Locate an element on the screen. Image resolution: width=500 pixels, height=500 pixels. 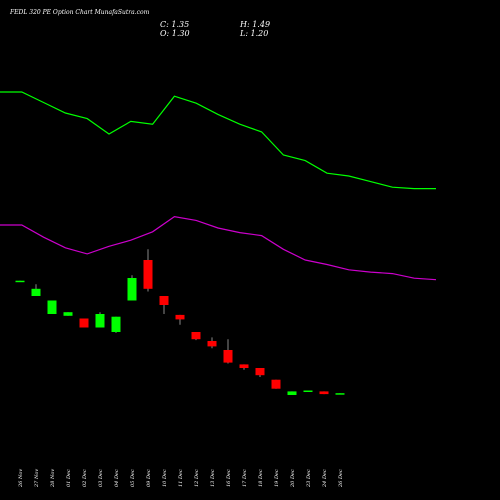
high-value: H: 1.49 is located at coordinates (255, 24).